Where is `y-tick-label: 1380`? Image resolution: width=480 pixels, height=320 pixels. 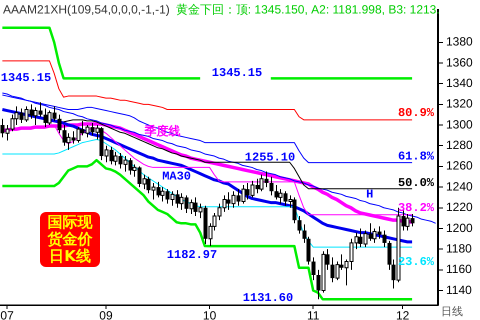
y-tick-label: 1380 is located at coordinates (460, 41).